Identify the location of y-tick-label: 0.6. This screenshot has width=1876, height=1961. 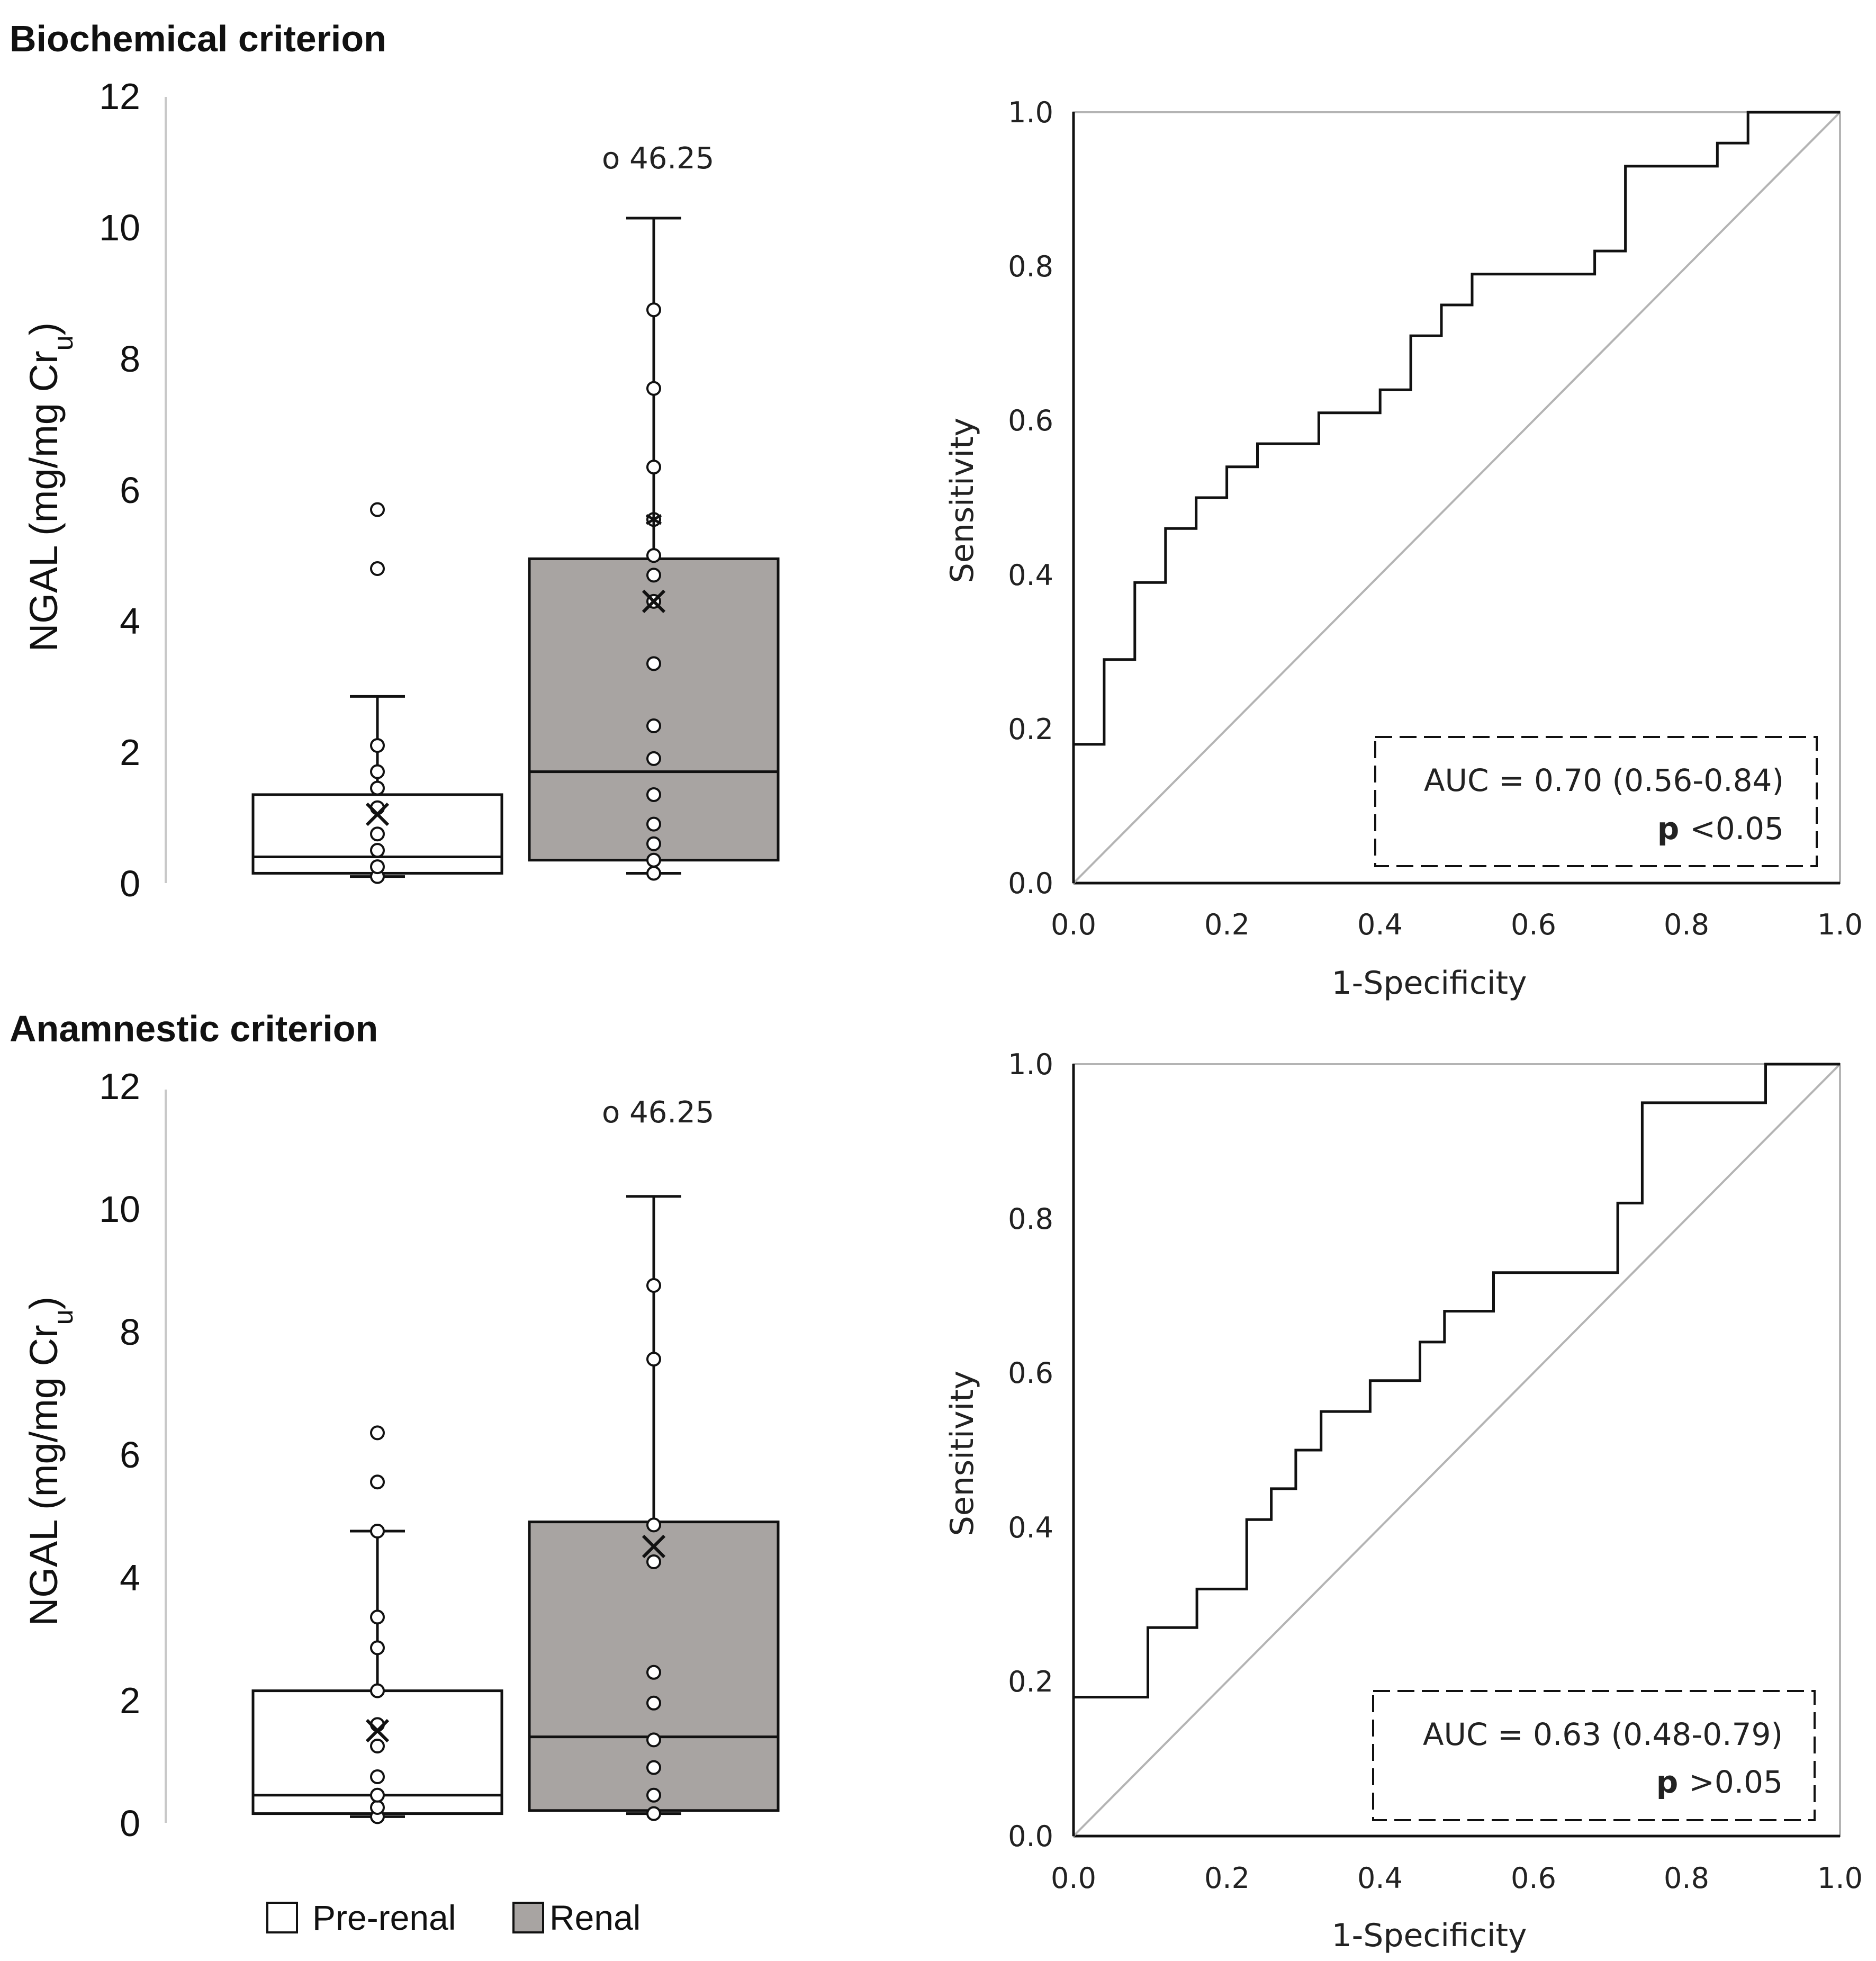
(1030, 420).